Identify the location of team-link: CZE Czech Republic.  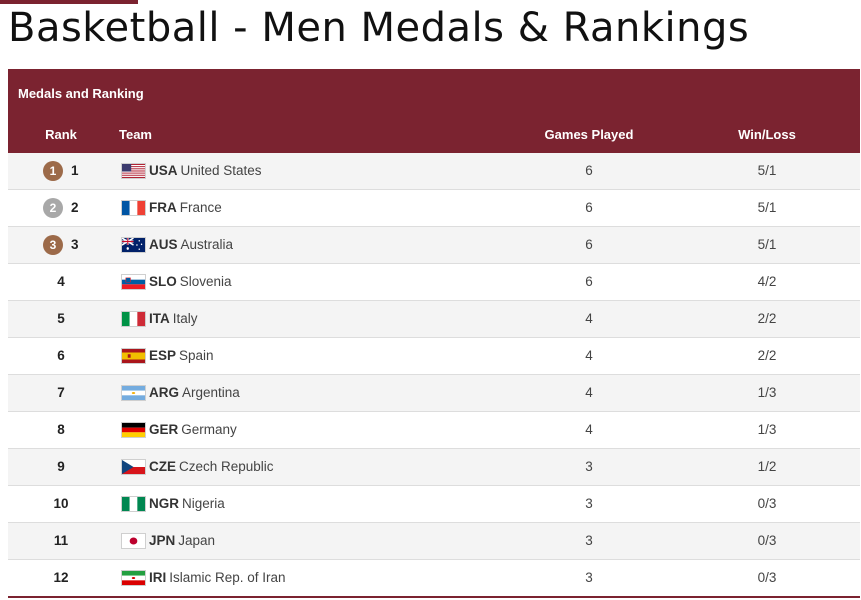
(211, 467).